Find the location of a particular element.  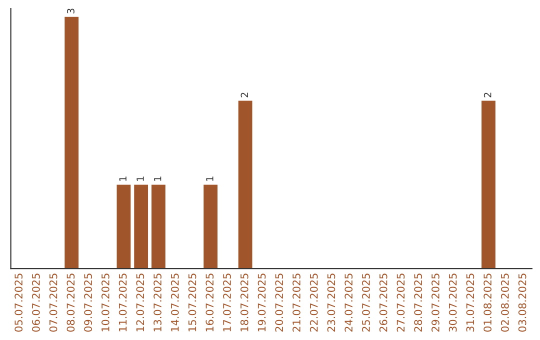

x-tick-label: 03.08.2025 is located at coordinates (522, 303).